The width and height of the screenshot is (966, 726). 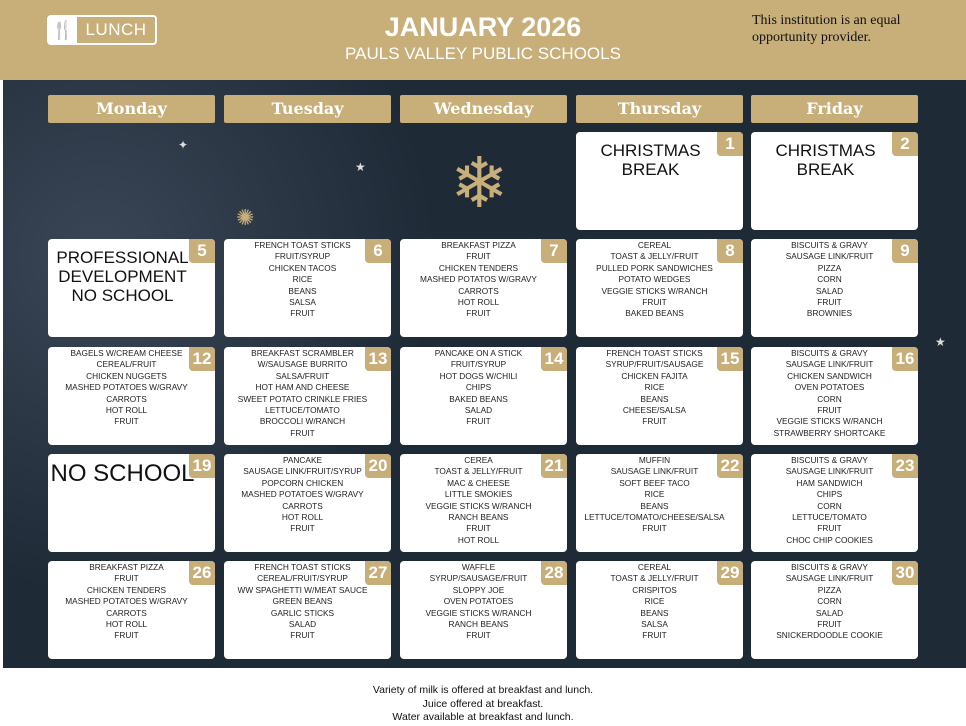 I want to click on logo-label: LUNCH, so click(x=116, y=29).